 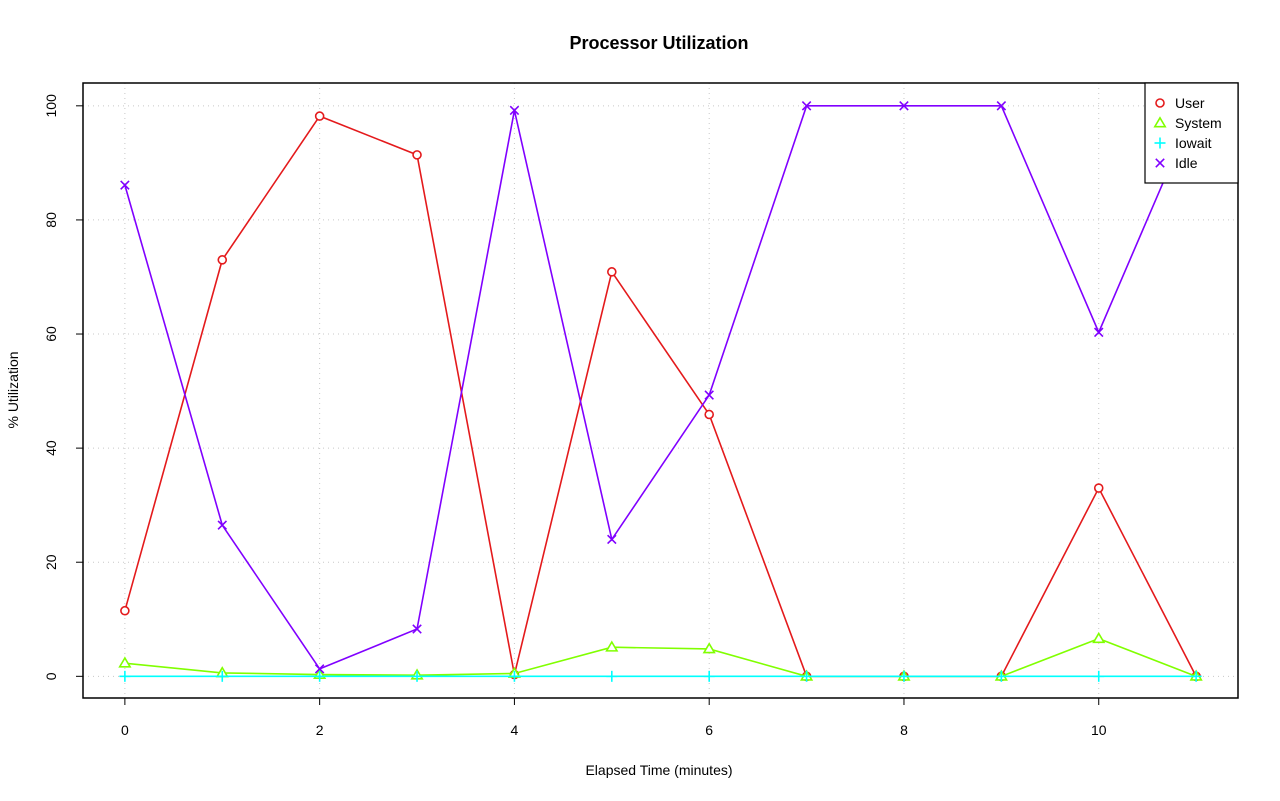 I want to click on y-tick-label: 20, so click(x=51, y=562).